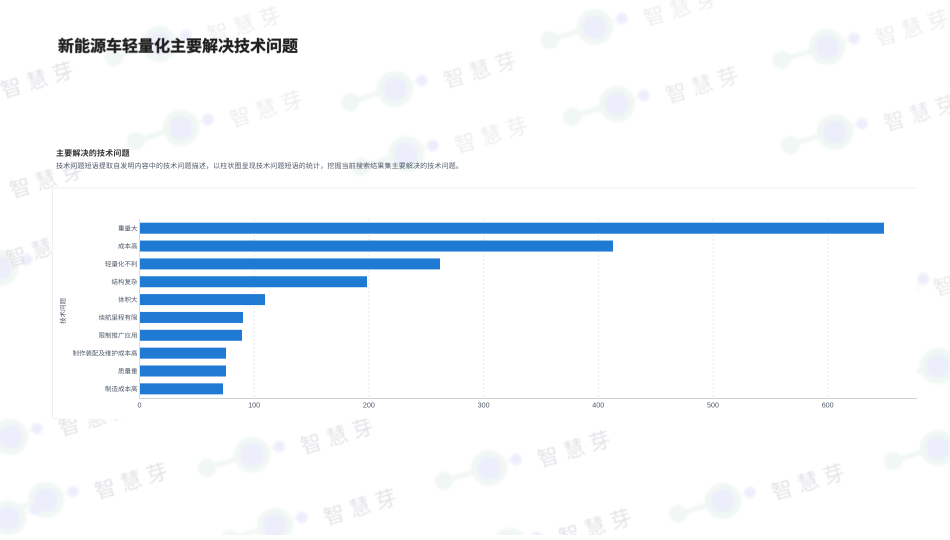  Describe the element at coordinates (254, 405) in the screenshot. I see `svg-text: 100` at that location.